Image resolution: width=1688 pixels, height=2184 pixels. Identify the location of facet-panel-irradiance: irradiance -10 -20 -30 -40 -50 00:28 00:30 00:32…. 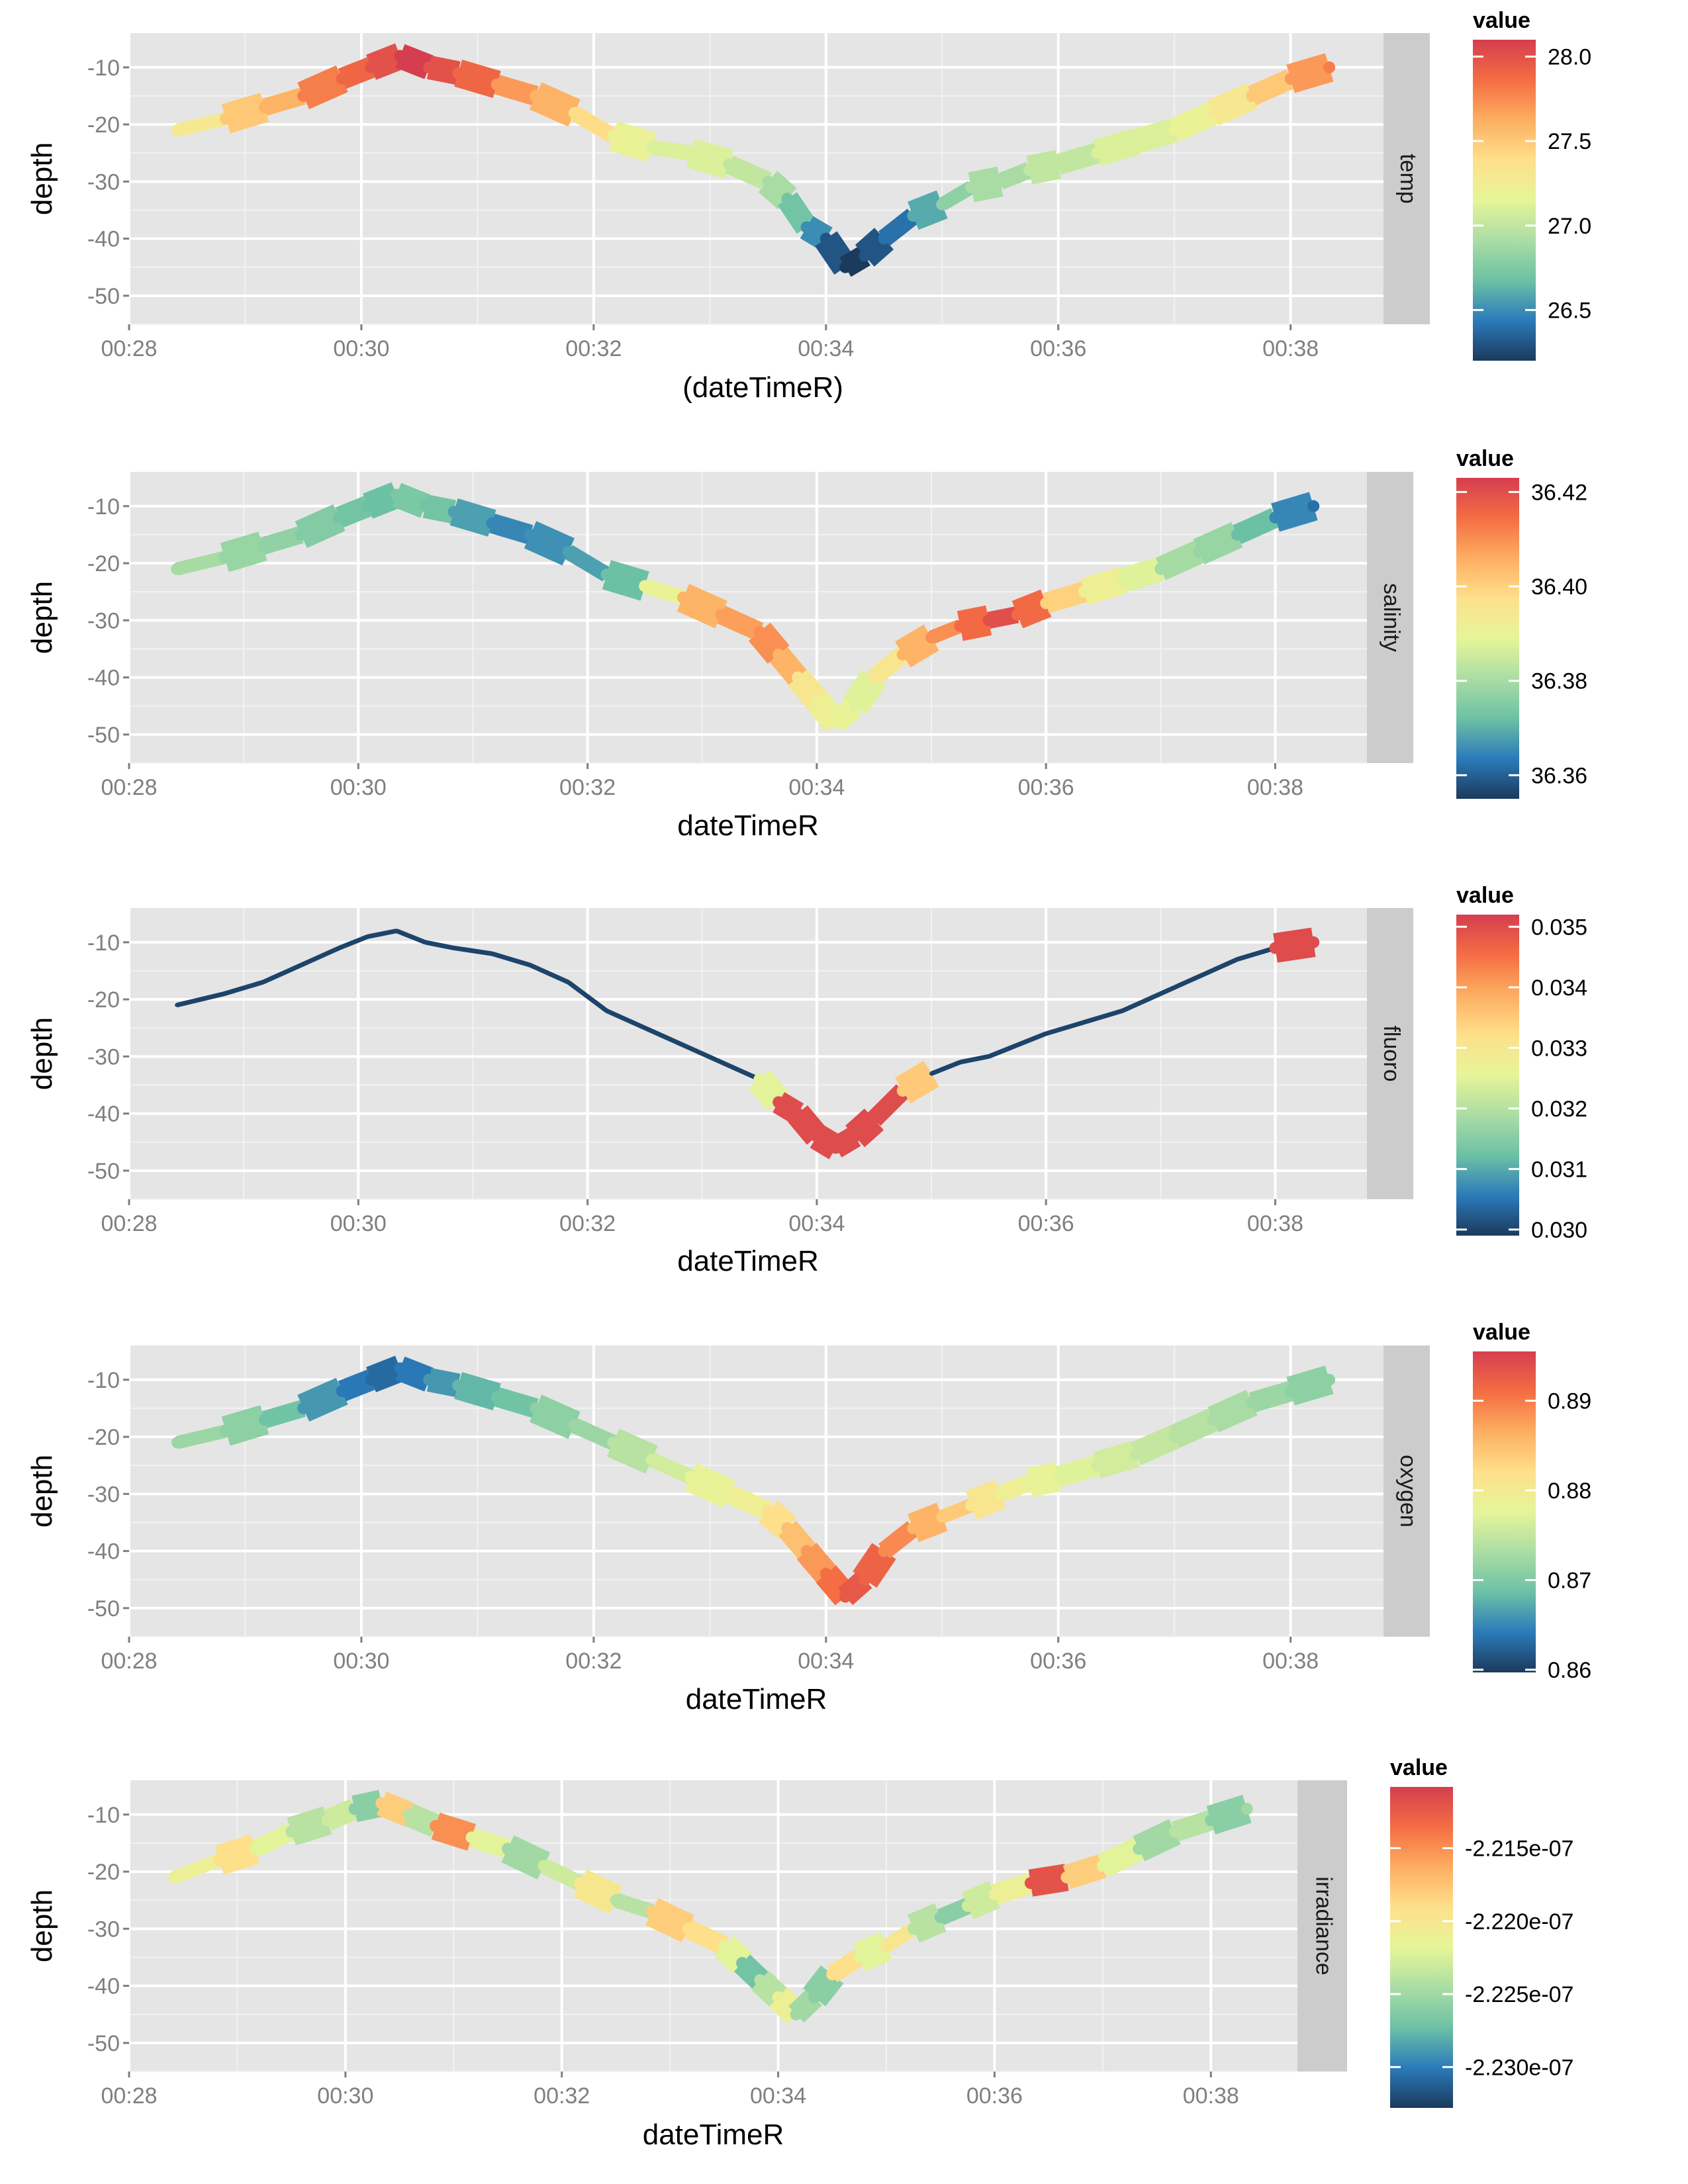
(686, 1965).